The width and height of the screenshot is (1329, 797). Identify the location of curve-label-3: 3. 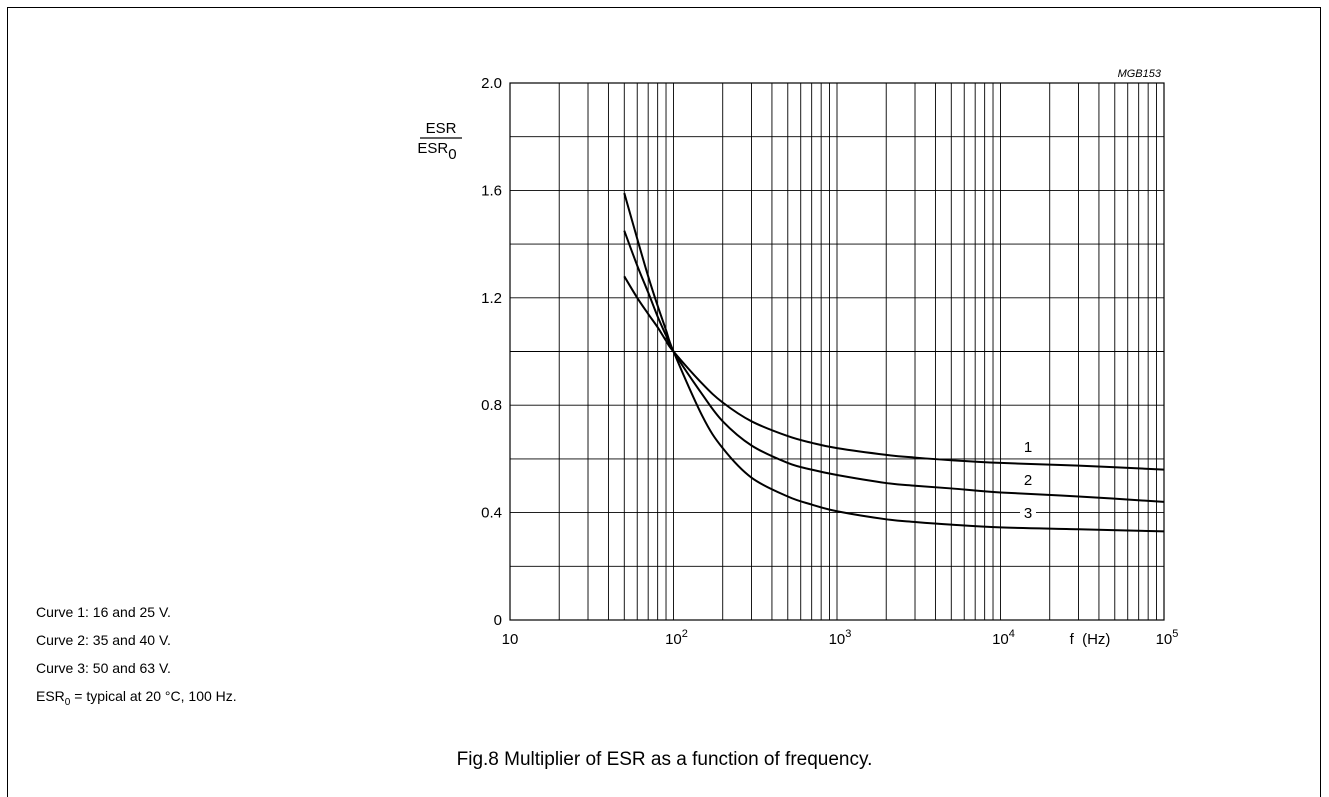
(1028, 513).